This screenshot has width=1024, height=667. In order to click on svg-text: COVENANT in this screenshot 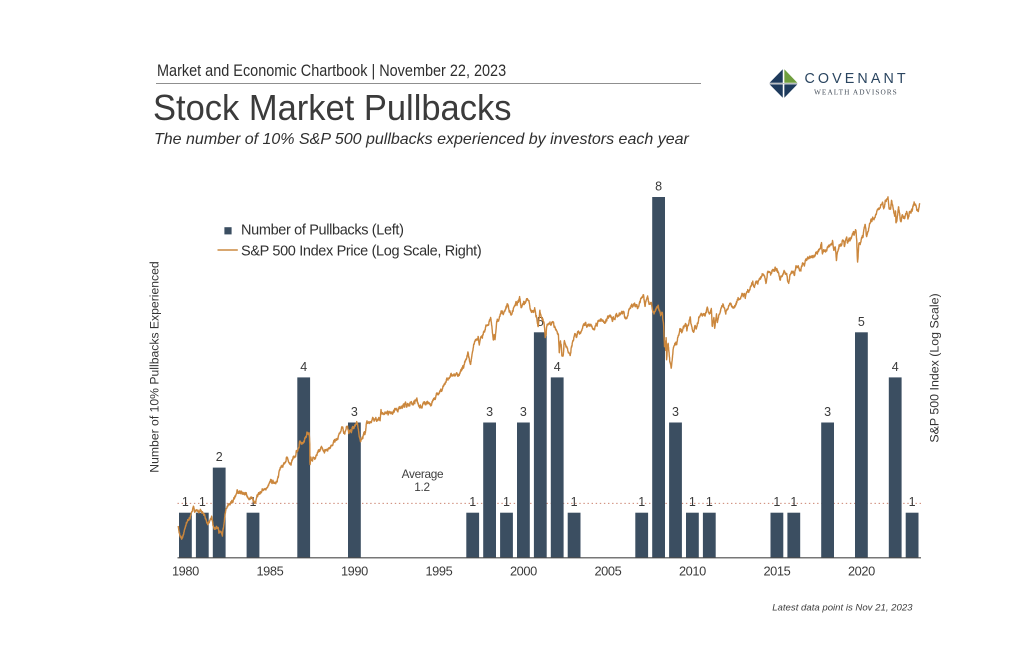, I will do `click(857, 79)`.